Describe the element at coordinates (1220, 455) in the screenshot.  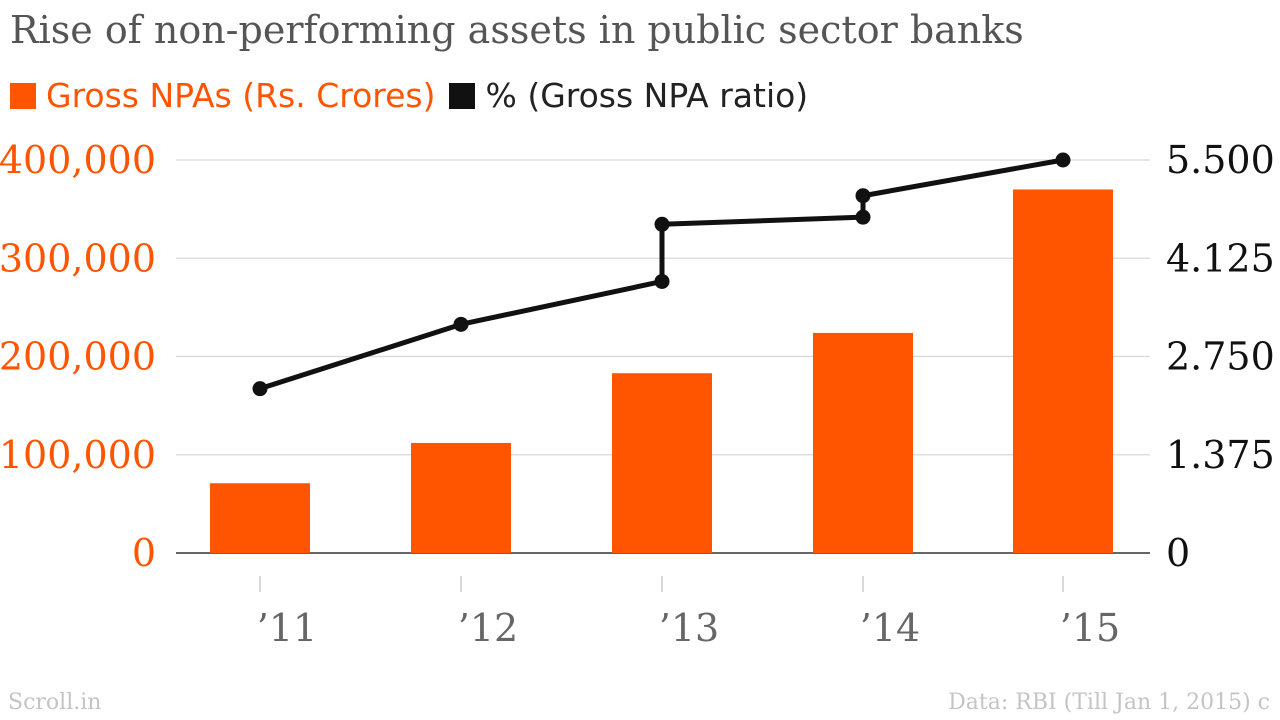
I see `y-right-tick-label: 1.375` at that location.